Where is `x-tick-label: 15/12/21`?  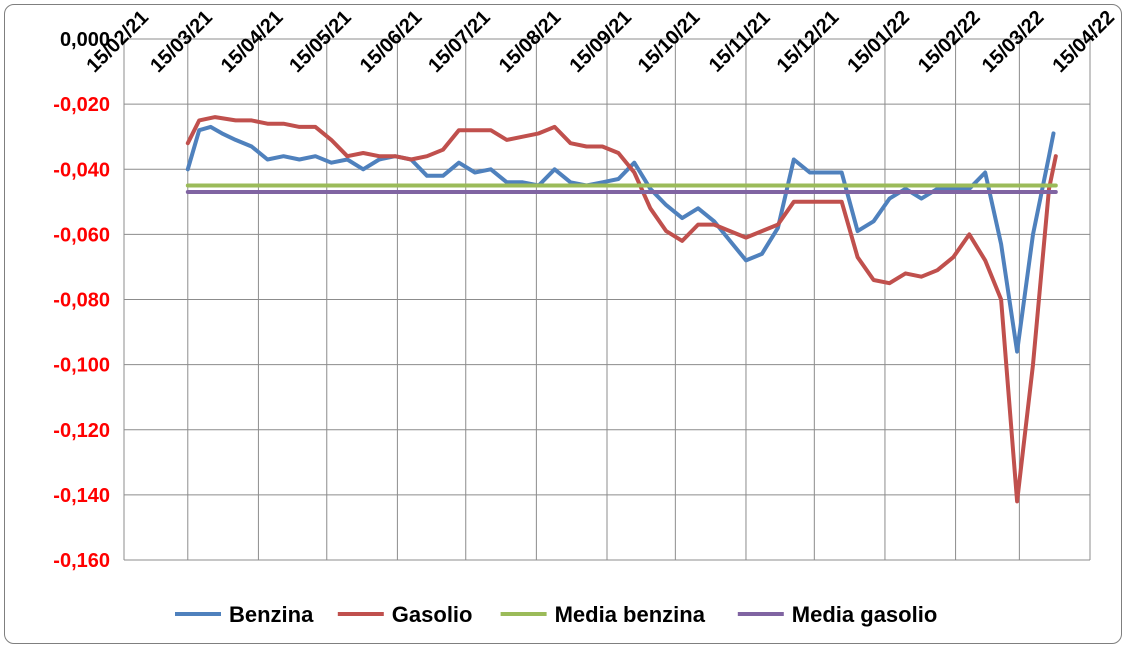 x-tick-label: 15/12/21 is located at coordinates (808, 41).